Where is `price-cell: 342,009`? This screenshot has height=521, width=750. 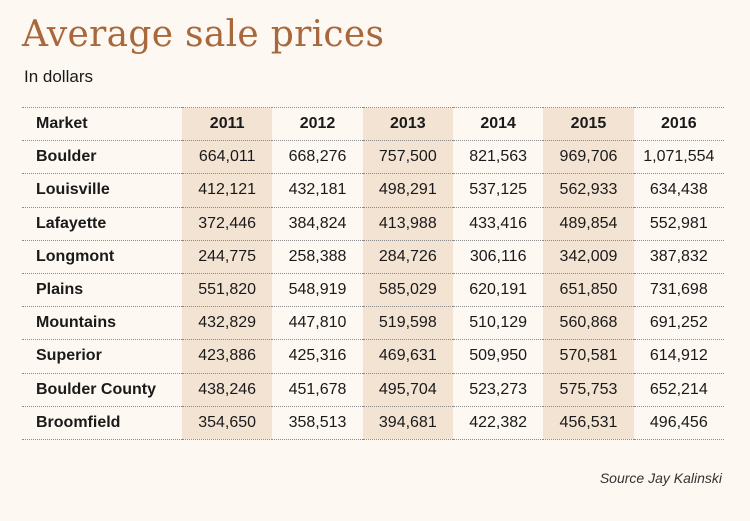 price-cell: 342,009 is located at coordinates (588, 257).